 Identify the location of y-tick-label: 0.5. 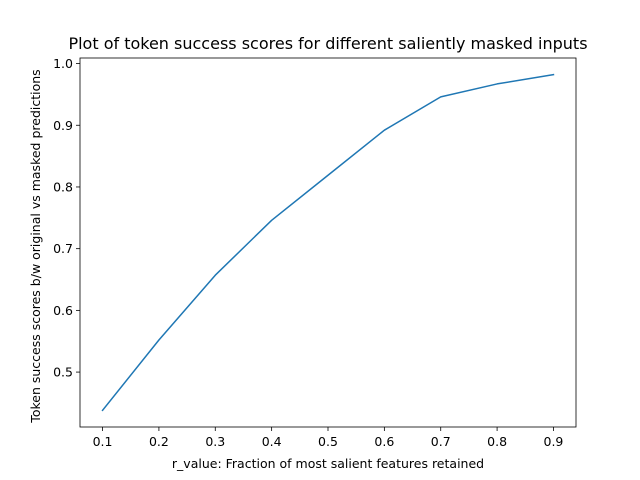
(63, 372).